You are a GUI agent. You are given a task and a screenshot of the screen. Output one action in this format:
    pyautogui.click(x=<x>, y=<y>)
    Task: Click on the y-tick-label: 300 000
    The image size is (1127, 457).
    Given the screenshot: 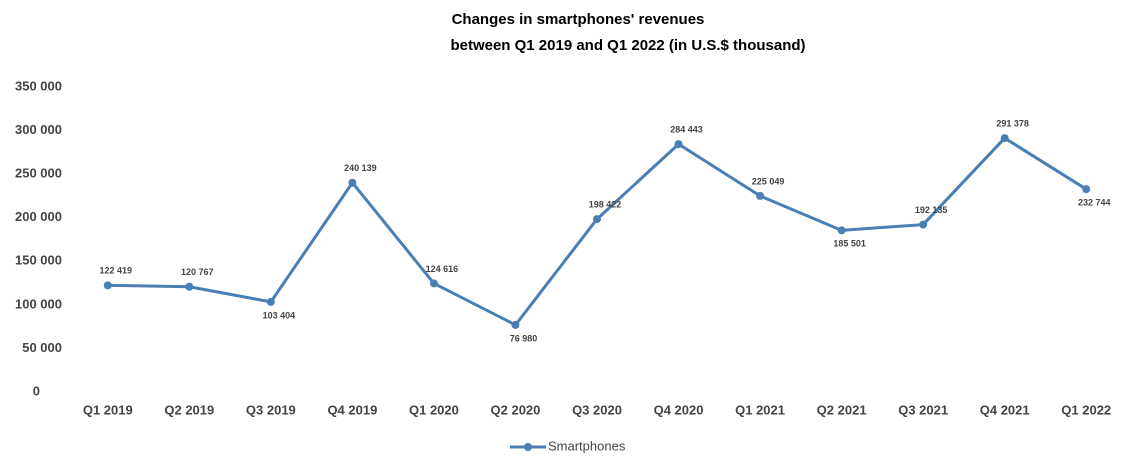 What is the action you would take?
    pyautogui.click(x=38, y=129)
    